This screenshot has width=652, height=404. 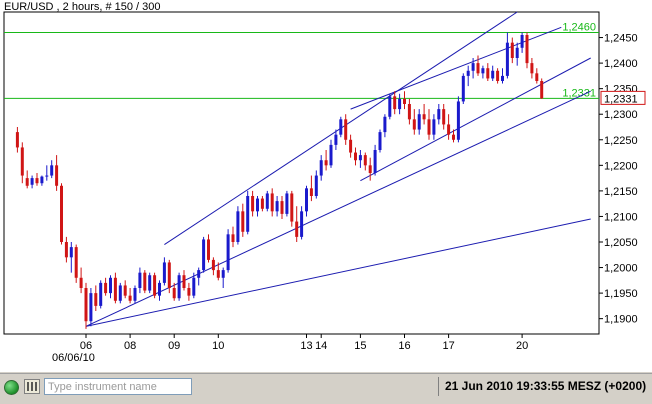 I want to click on instrument-menu-button, so click(x=32, y=386).